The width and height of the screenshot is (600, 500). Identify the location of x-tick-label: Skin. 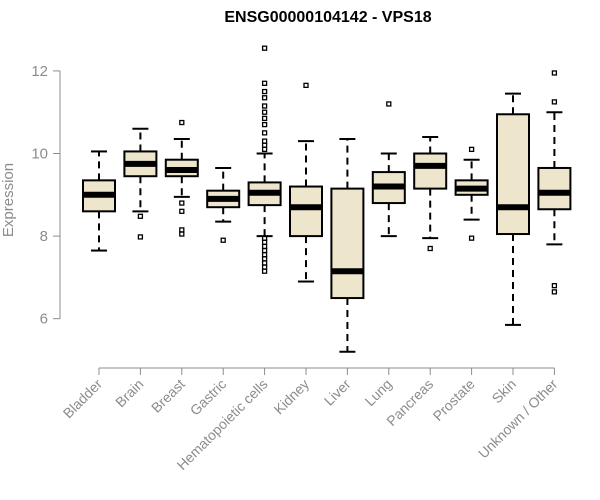
(504, 391).